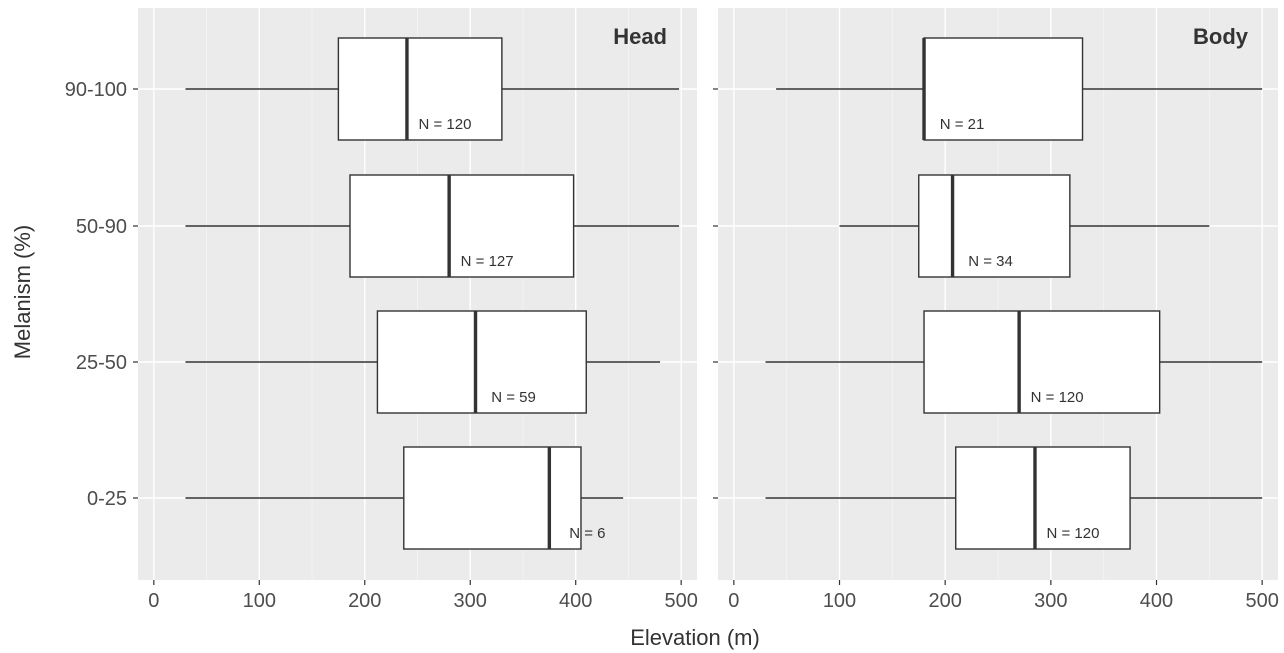  I want to click on n-label: N = 6, so click(587, 533).